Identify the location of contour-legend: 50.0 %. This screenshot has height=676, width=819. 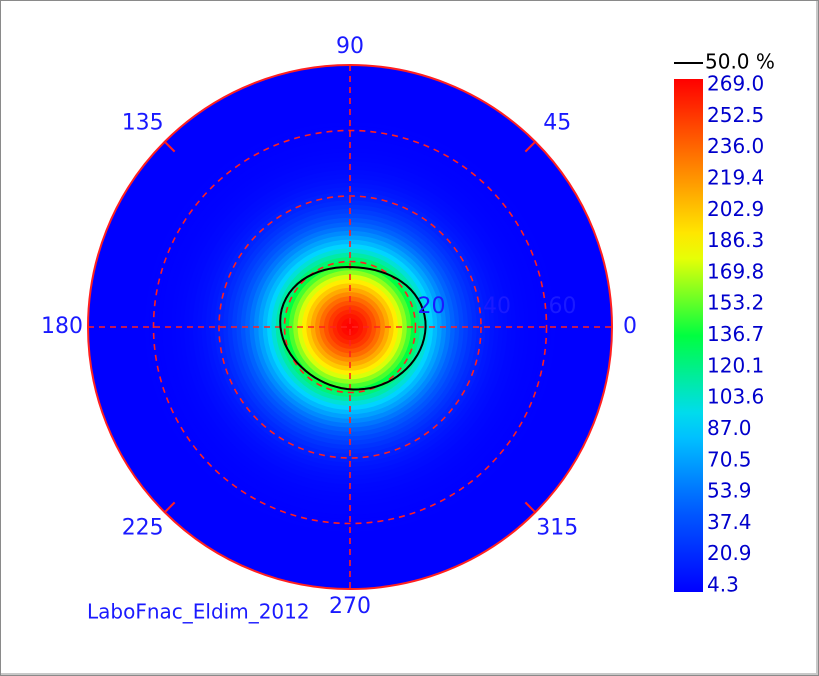
(724, 62).